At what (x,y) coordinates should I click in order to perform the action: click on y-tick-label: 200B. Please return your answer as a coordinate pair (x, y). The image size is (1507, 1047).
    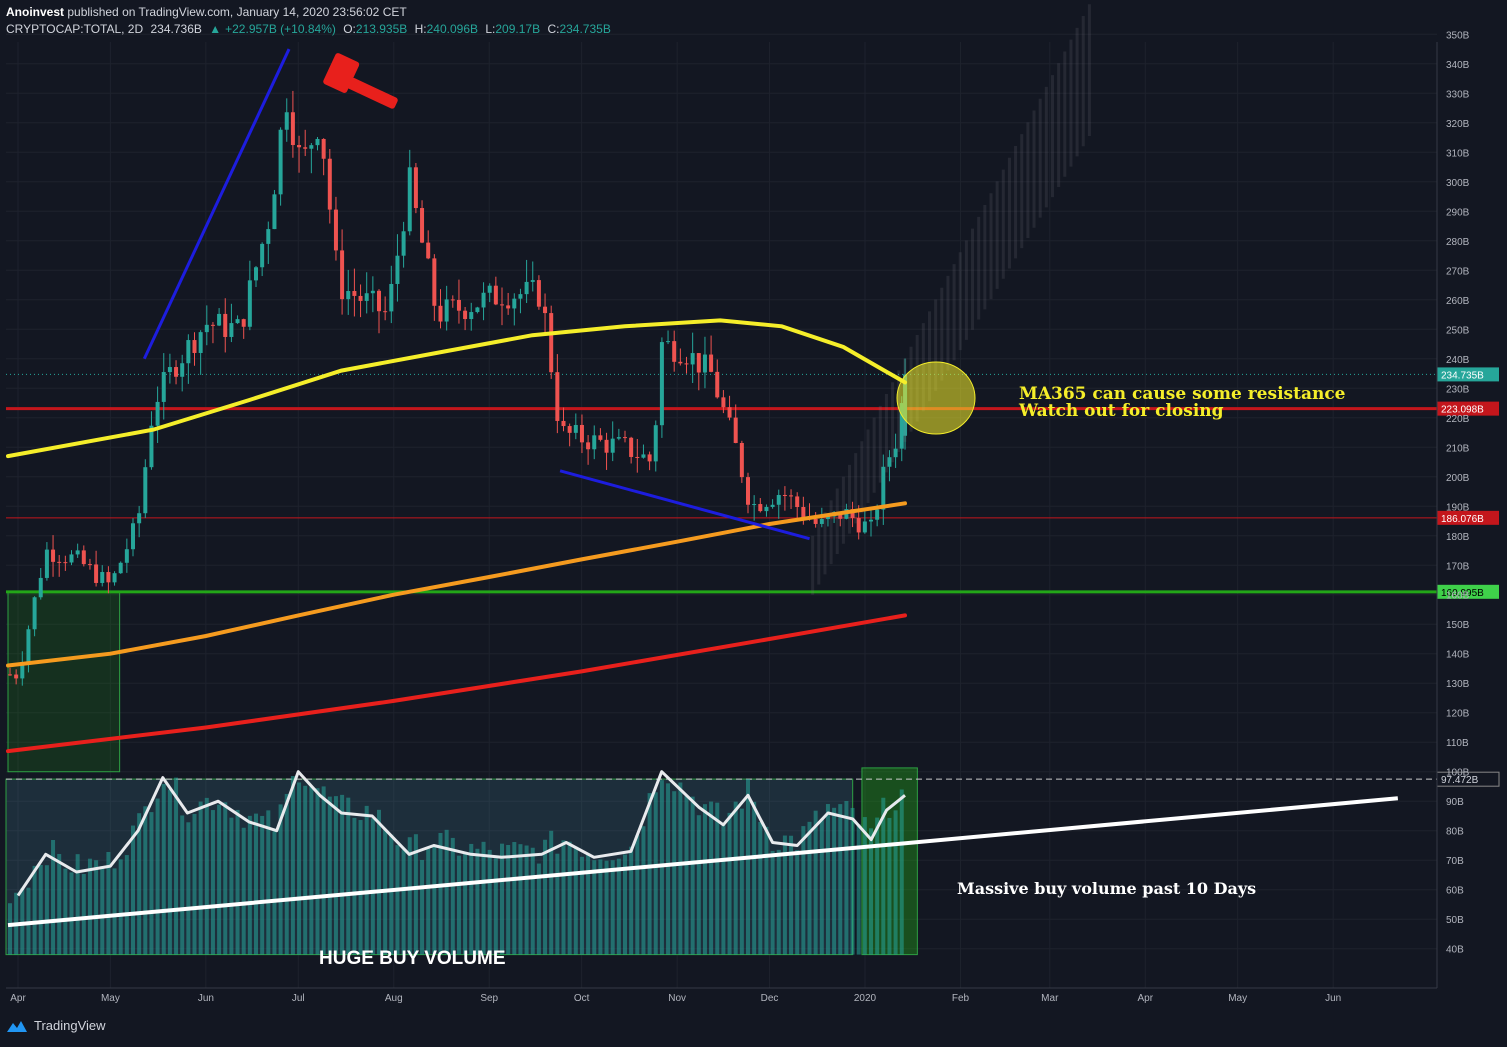
    Looking at the image, I should click on (1458, 478).